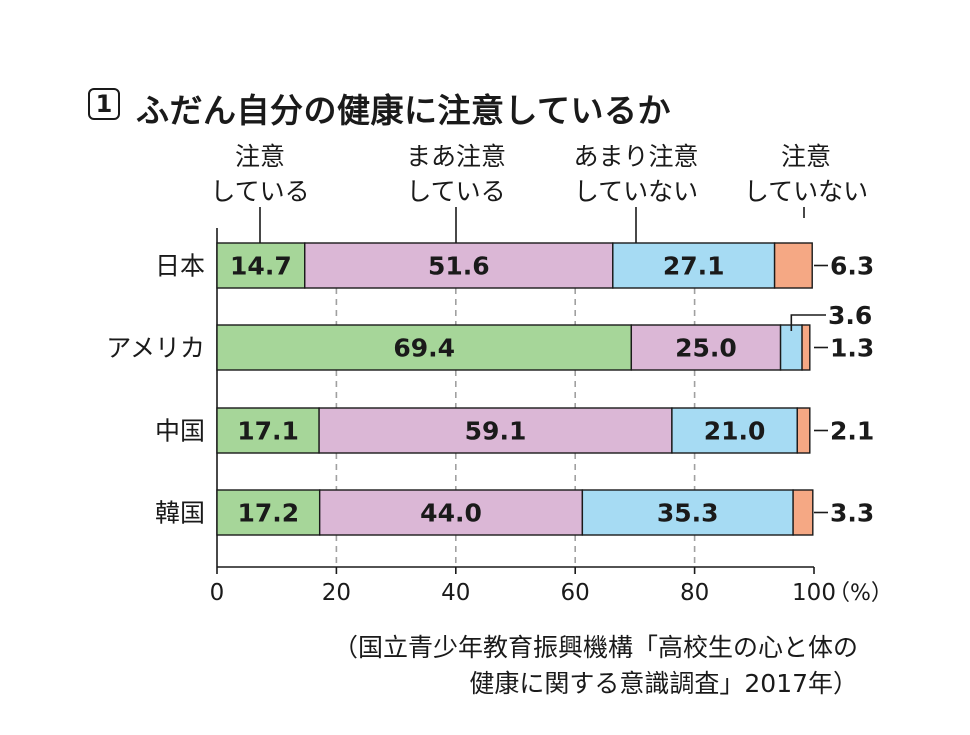 Image resolution: width=970 pixels, height=735 pixels. Describe the element at coordinates (694, 593) in the screenshot. I see `x-tick-label-80: 80` at that location.